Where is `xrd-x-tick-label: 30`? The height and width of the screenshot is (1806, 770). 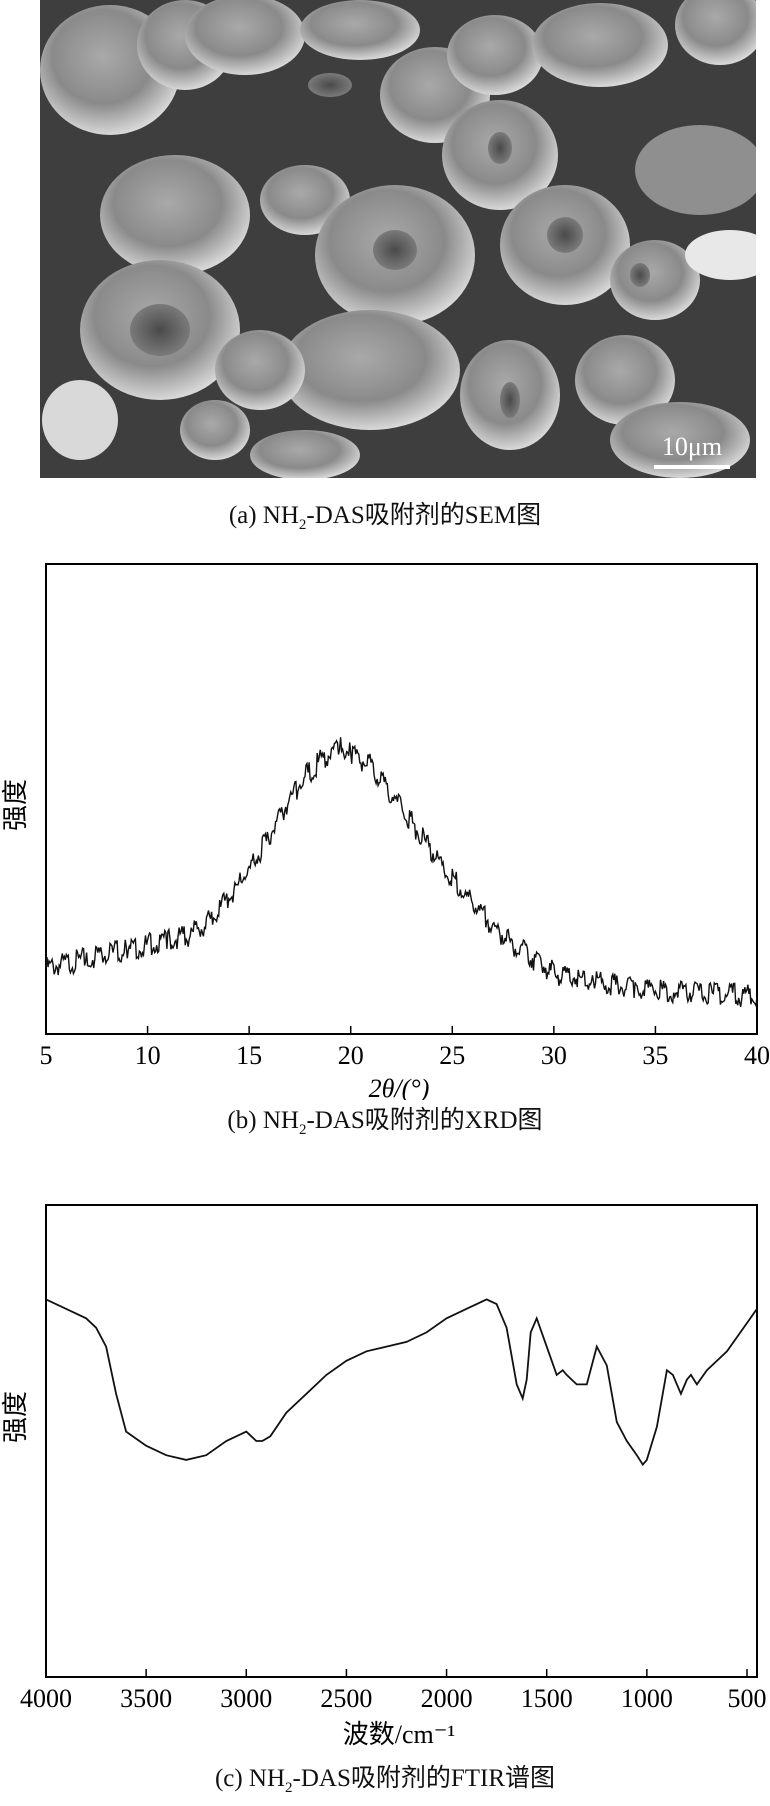 xrd-x-tick-label: 30 is located at coordinates (554, 1055).